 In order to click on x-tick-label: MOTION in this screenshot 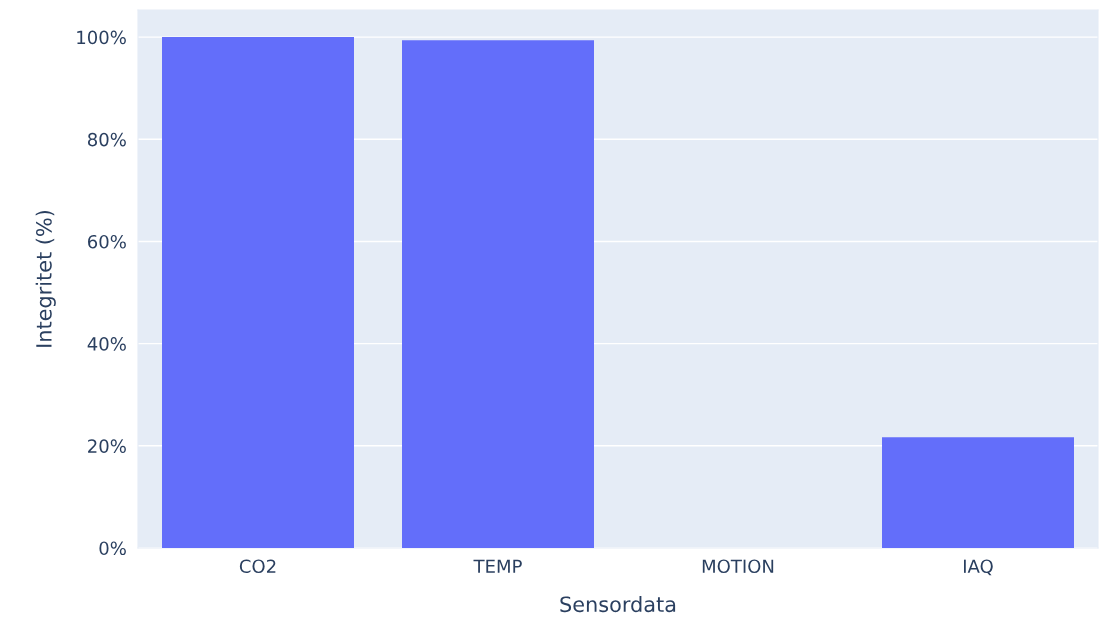, I will do `click(738, 566)`.